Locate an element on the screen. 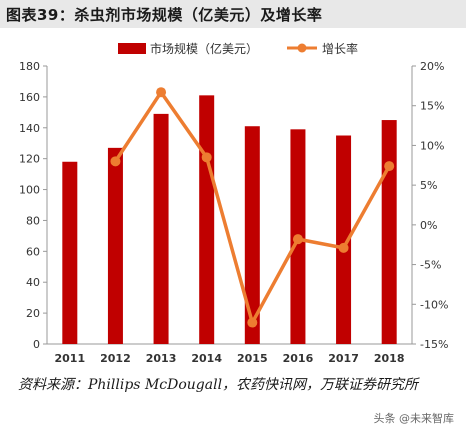 This screenshot has width=466, height=433. title-bar: 图表39：杀虫剂市场规模（亿美元）及增长率 is located at coordinates (233, 14).